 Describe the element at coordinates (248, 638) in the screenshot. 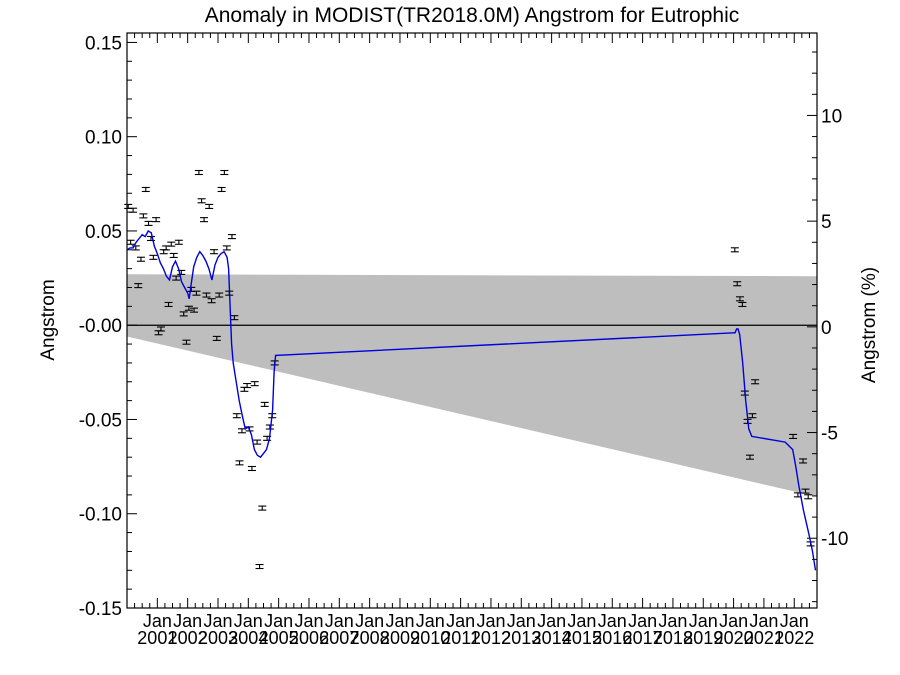

I see `x-tick-label-year: 2004` at that location.